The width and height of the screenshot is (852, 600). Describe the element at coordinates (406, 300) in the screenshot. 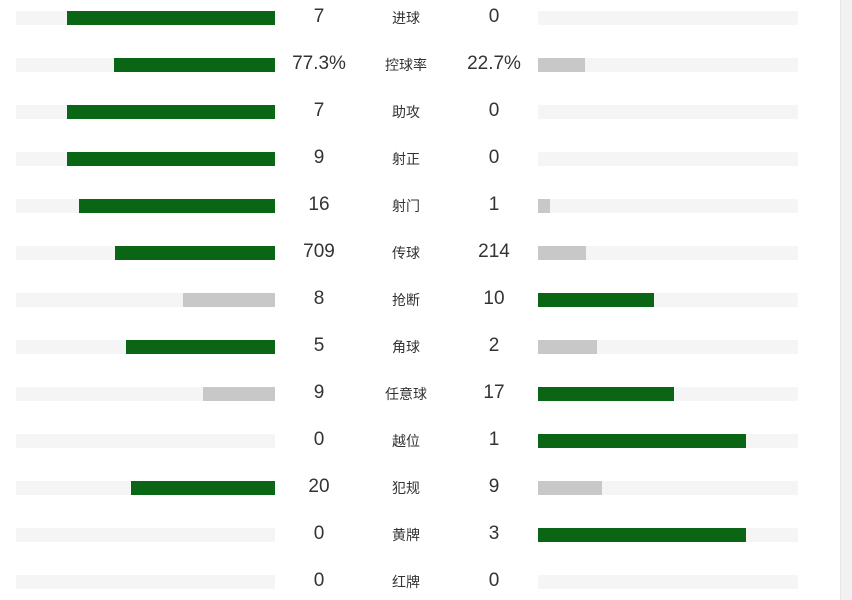

I see `stat-label: 抢断` at that location.